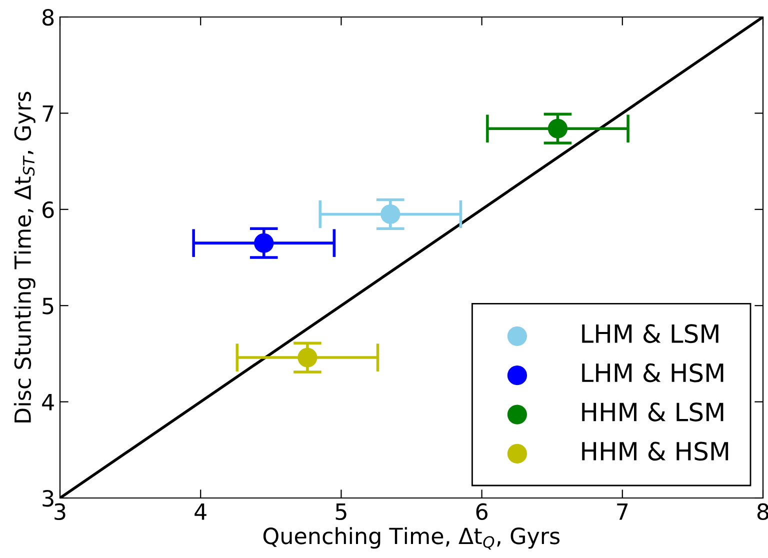  What do you see at coordinates (48, 306) in the screenshot?
I see `y-tick-label: 5` at bounding box center [48, 306].